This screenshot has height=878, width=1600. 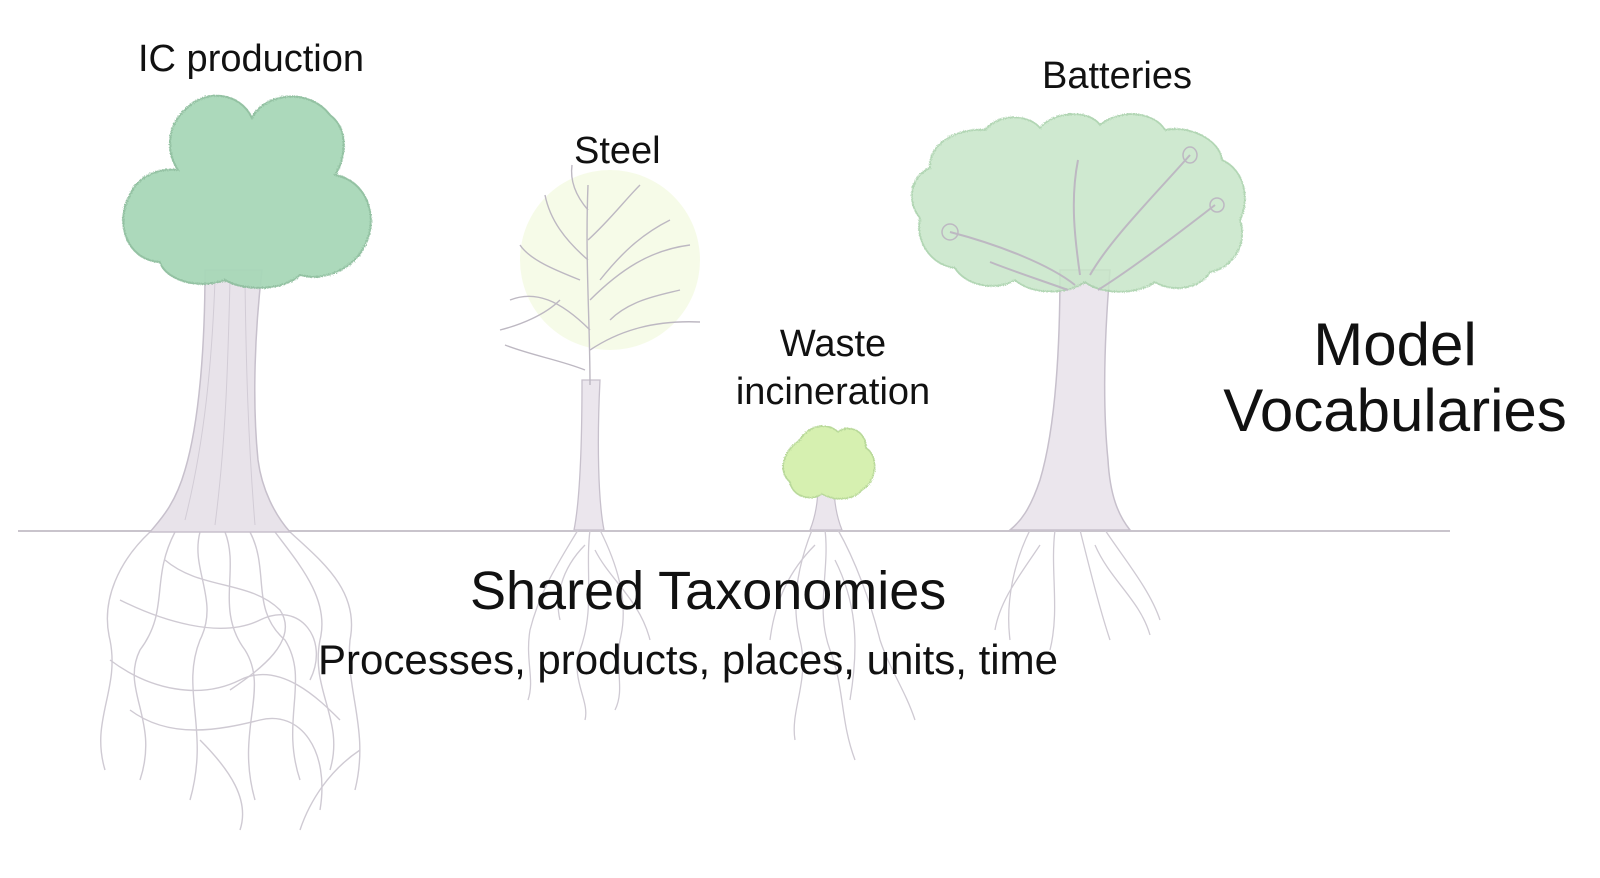 I want to click on tree-waste-incineration, so click(x=842, y=593).